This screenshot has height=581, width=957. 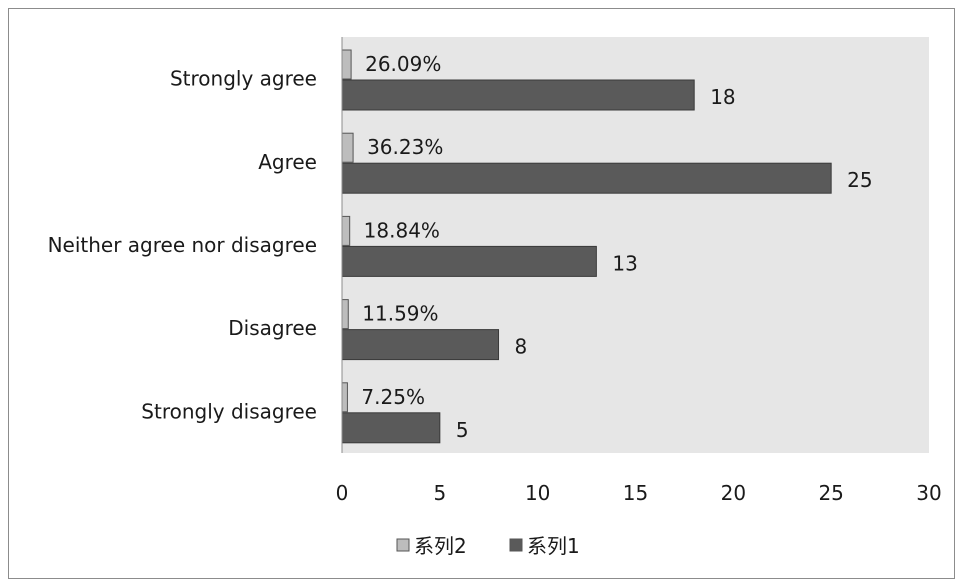 I want to click on data-label-series2: 26.09%, so click(x=403, y=64).